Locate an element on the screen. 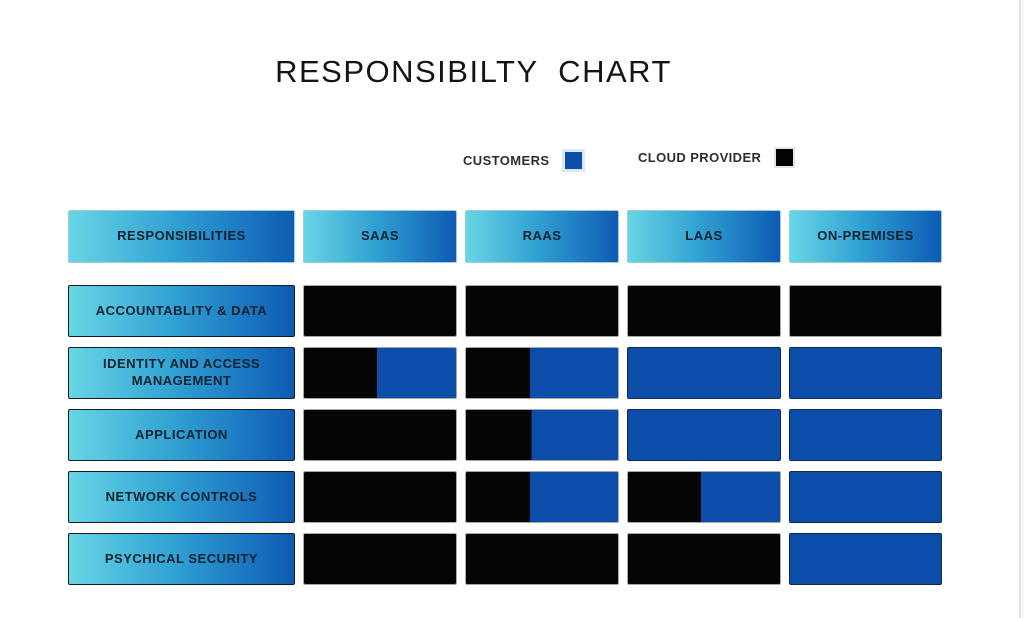 This screenshot has width=1024, height=618. table-header-row: RESPONSIBILITIES SAAS RAAS LAAS ON-PREMISES is located at coordinates (506, 236).